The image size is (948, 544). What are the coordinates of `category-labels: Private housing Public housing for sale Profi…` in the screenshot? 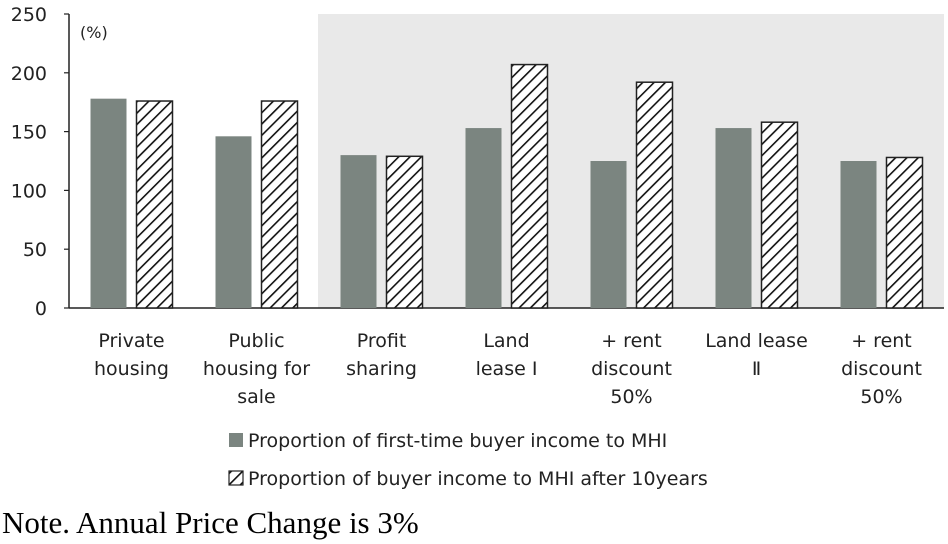 It's located at (508, 369).